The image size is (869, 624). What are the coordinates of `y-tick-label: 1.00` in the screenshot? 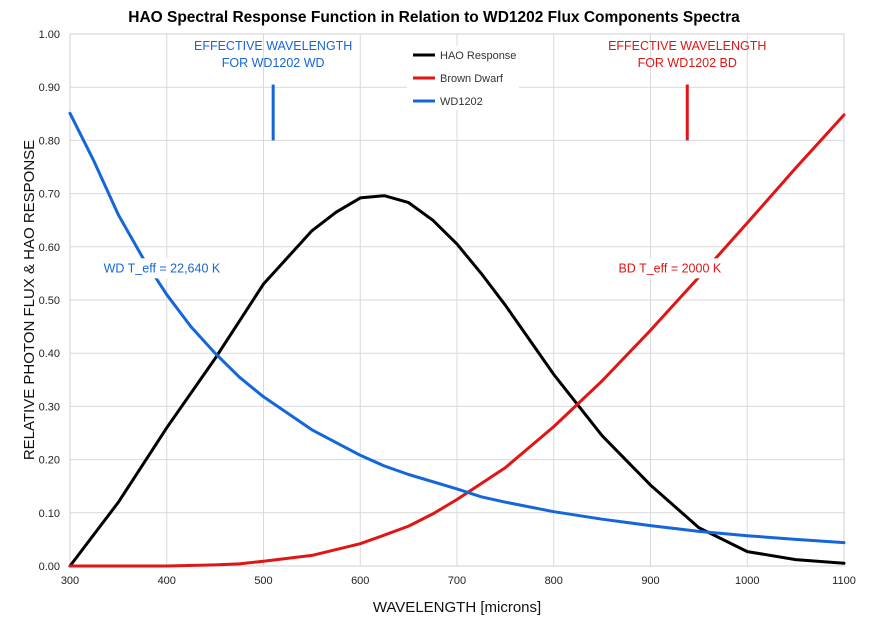 It's located at (49, 35).